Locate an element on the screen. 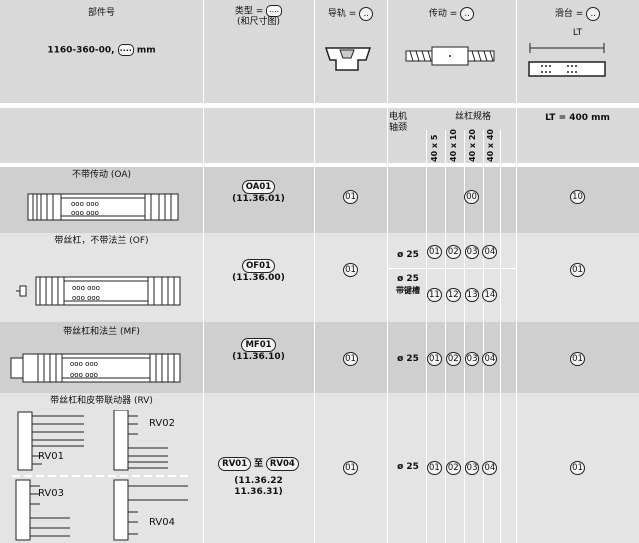 This screenshot has height=543, width=639. carriage-length-value: LT = 400 mm is located at coordinates (577, 118).